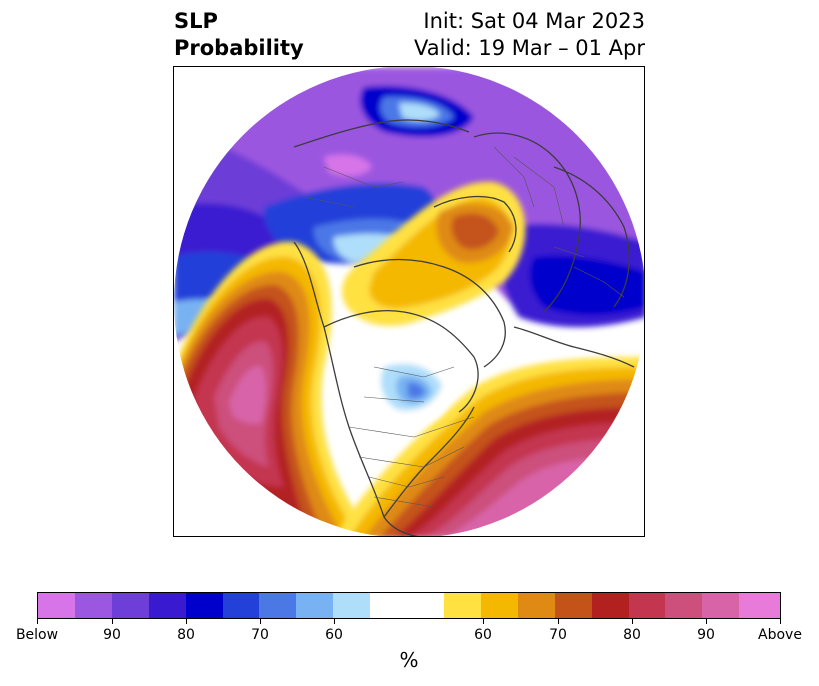 This screenshot has height=686, width=819. I want to click on above-normal-arctic, so click(434, 253).